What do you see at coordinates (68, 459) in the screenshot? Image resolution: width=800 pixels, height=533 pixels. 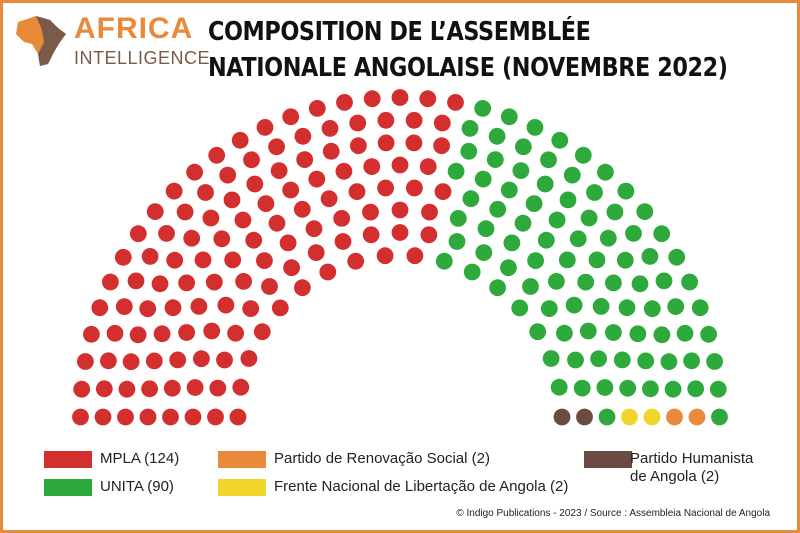 I see `legend-swatch-mpla` at bounding box center [68, 459].